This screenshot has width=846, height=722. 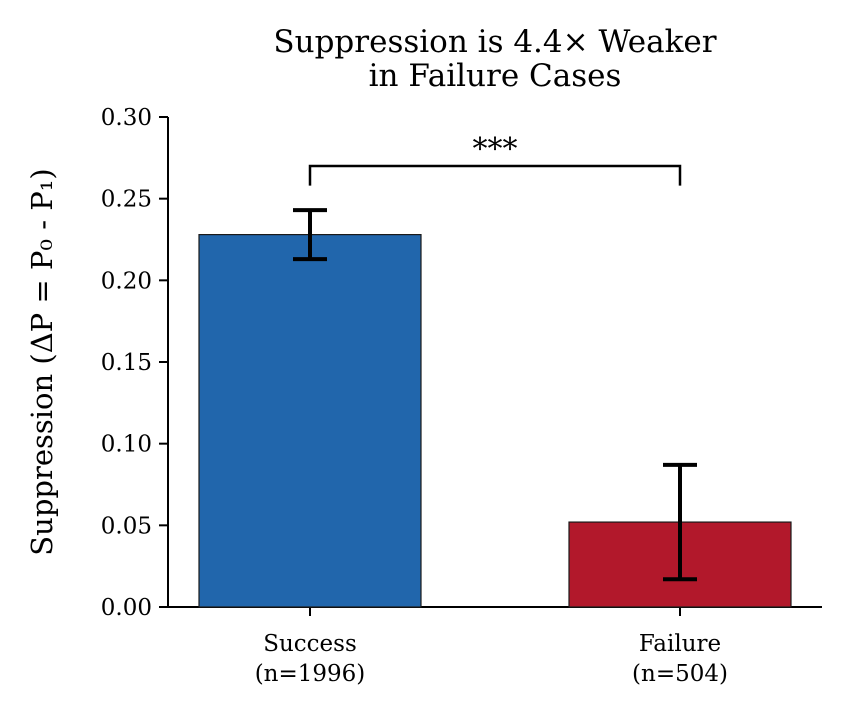 I want to click on x-tick-label: Success (n=1996), so click(x=310, y=659).